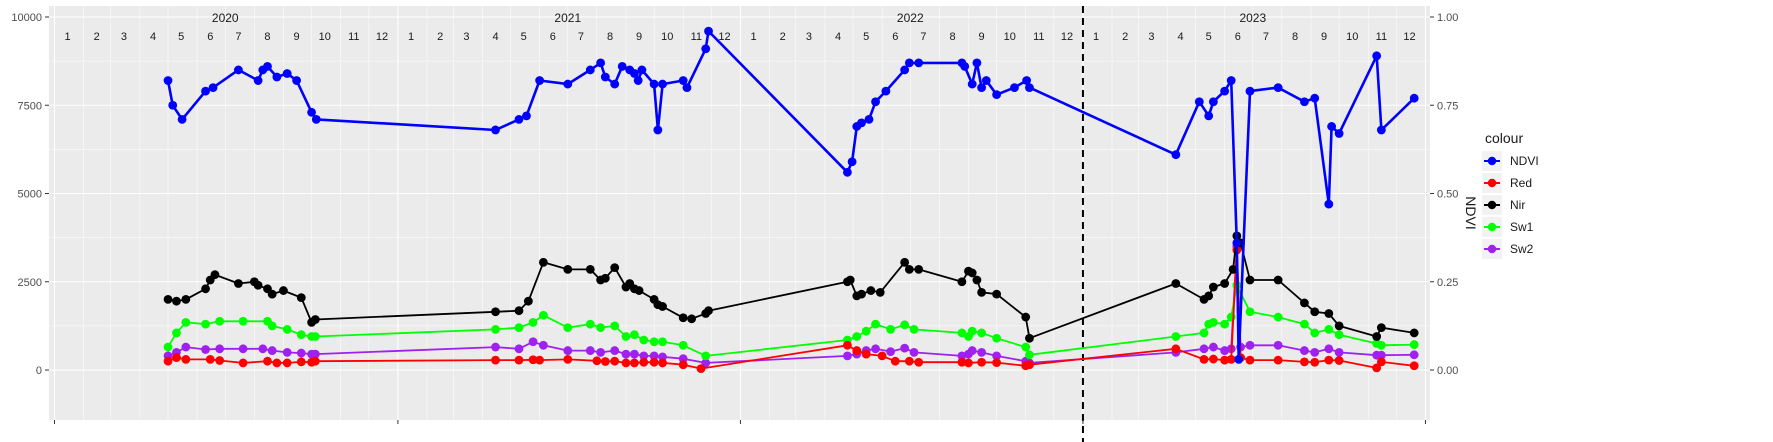 The height and width of the screenshot is (442, 1773). Describe the element at coordinates (1180, 37) in the screenshot. I see `month-label: 4` at that location.